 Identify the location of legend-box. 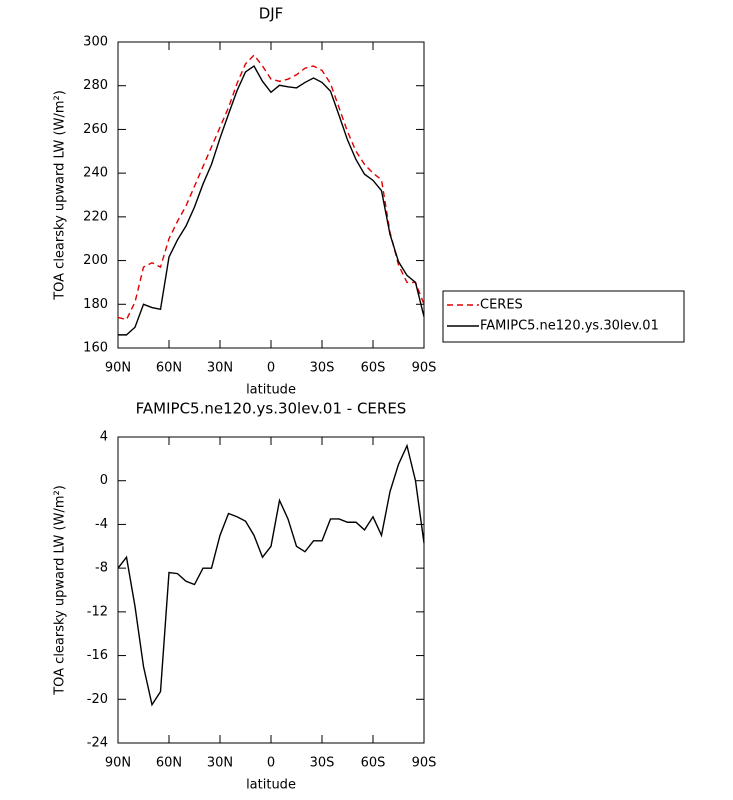
(563, 316).